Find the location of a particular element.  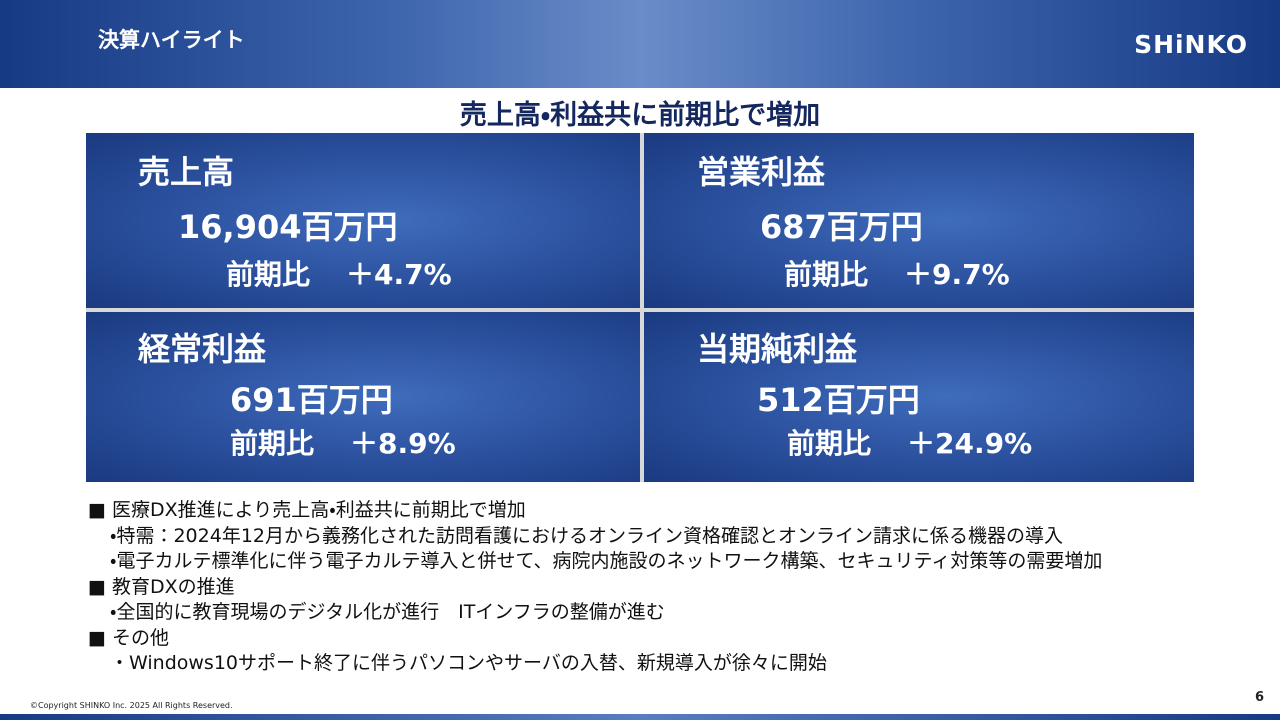

page-number: 6 is located at coordinates (1259, 697).